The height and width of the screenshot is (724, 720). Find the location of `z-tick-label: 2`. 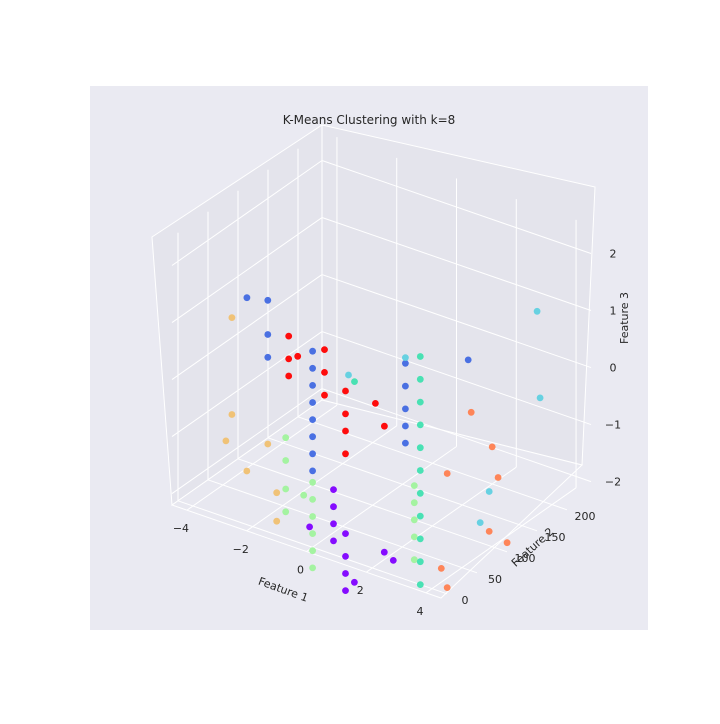

z-tick-label: 2 is located at coordinates (613, 254).